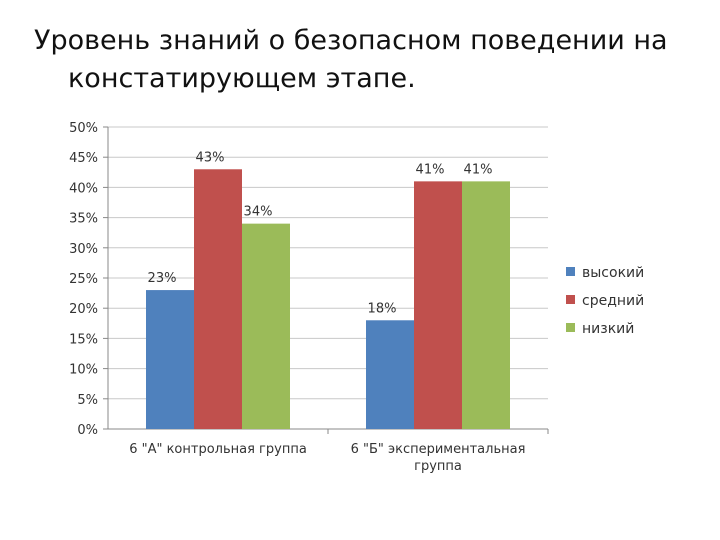  Describe the element at coordinates (83, 219) in the screenshot. I see `y-tick-label: 35%` at that location.